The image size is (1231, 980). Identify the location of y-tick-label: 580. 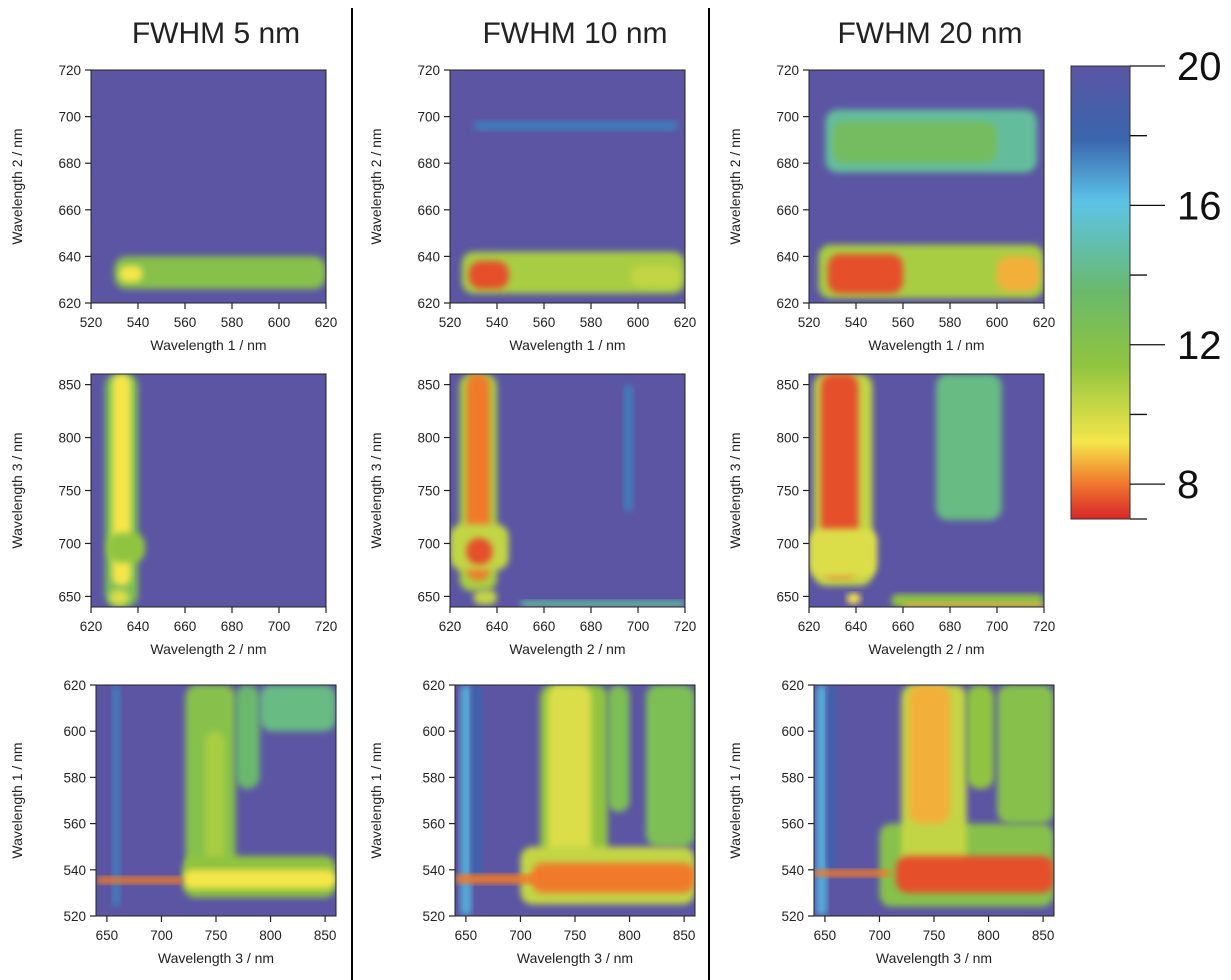
(74, 777).